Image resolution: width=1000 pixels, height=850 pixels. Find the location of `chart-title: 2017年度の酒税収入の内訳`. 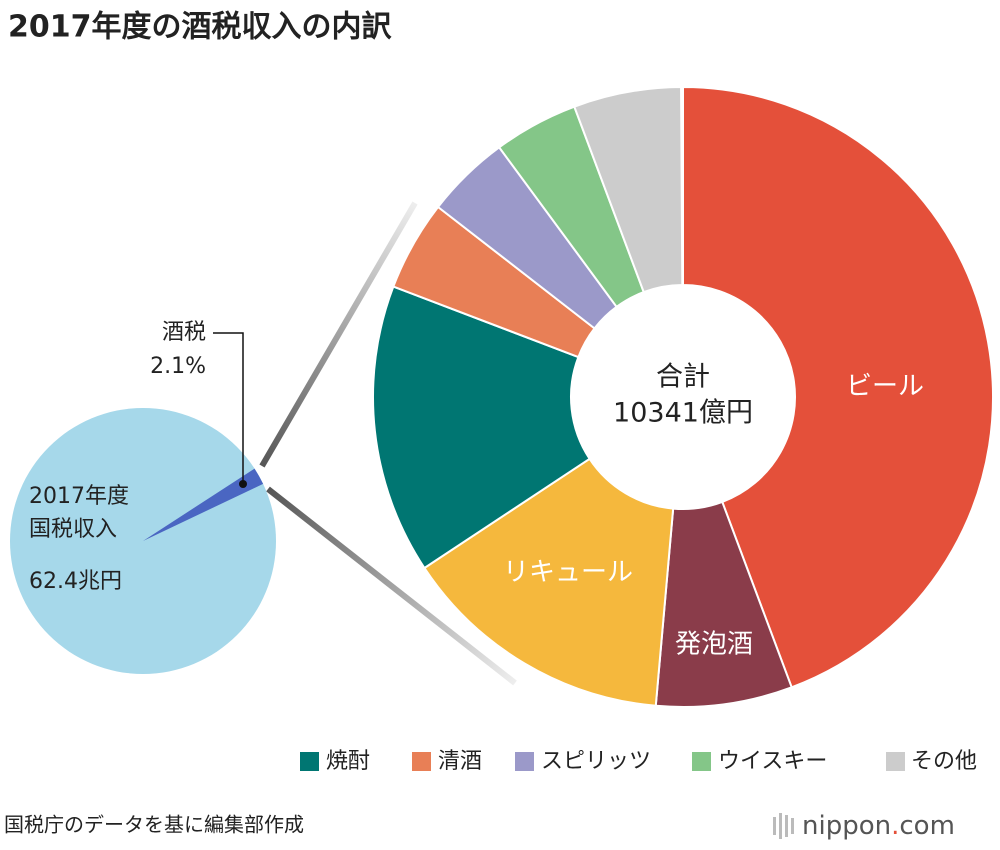

chart-title: 2017年度の酒税収入の内訳 is located at coordinates (200, 27).